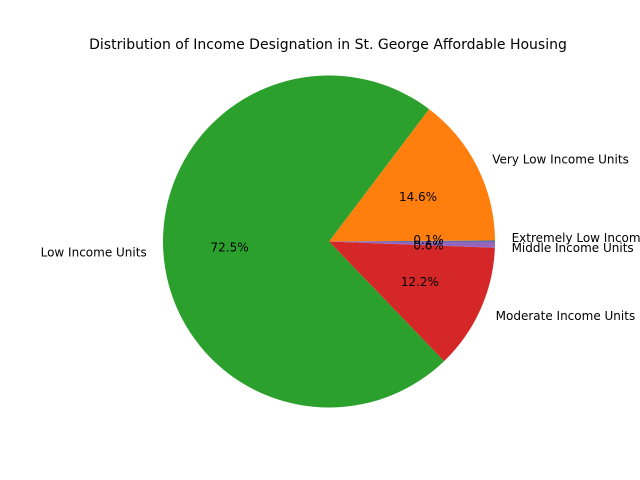  What do you see at coordinates (94, 252) in the screenshot?
I see `slice-category-label: Low Income Units` at bounding box center [94, 252].